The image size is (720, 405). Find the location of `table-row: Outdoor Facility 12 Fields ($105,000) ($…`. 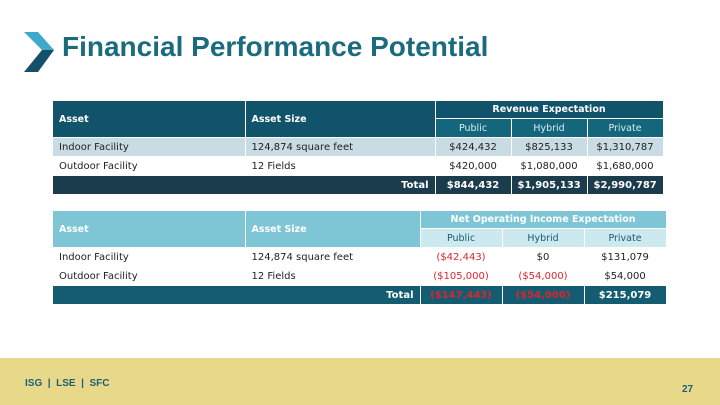

table-row: Outdoor Facility 12 Fields ($105,000) ($… is located at coordinates (360, 276).